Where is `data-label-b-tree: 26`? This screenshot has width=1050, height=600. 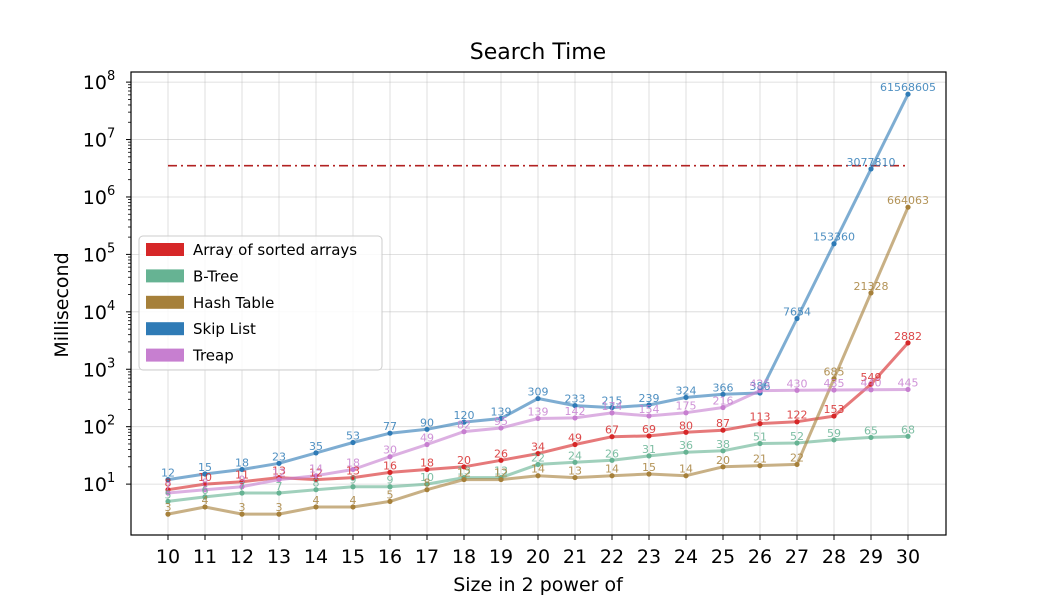 data-label-b-tree: 26 is located at coordinates (612, 453).